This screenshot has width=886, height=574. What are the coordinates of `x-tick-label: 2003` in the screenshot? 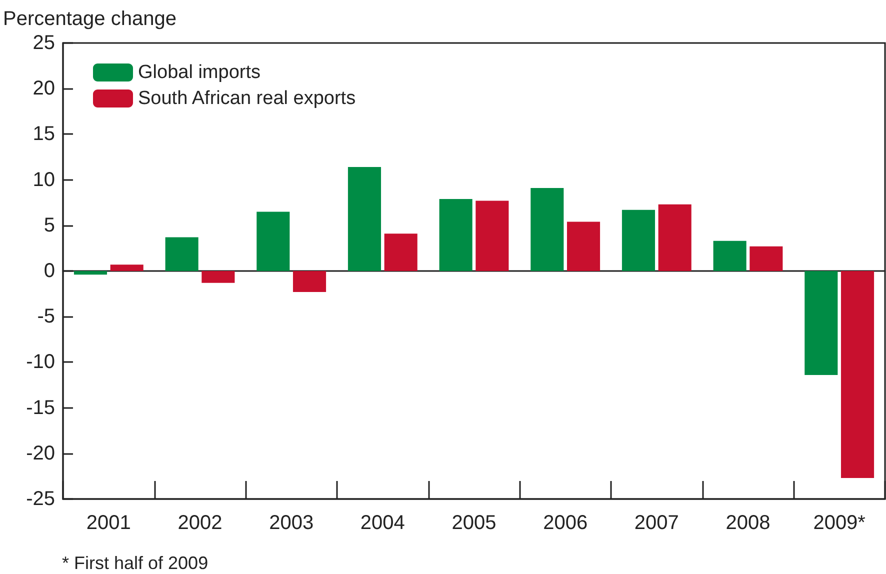 It's located at (291, 523).